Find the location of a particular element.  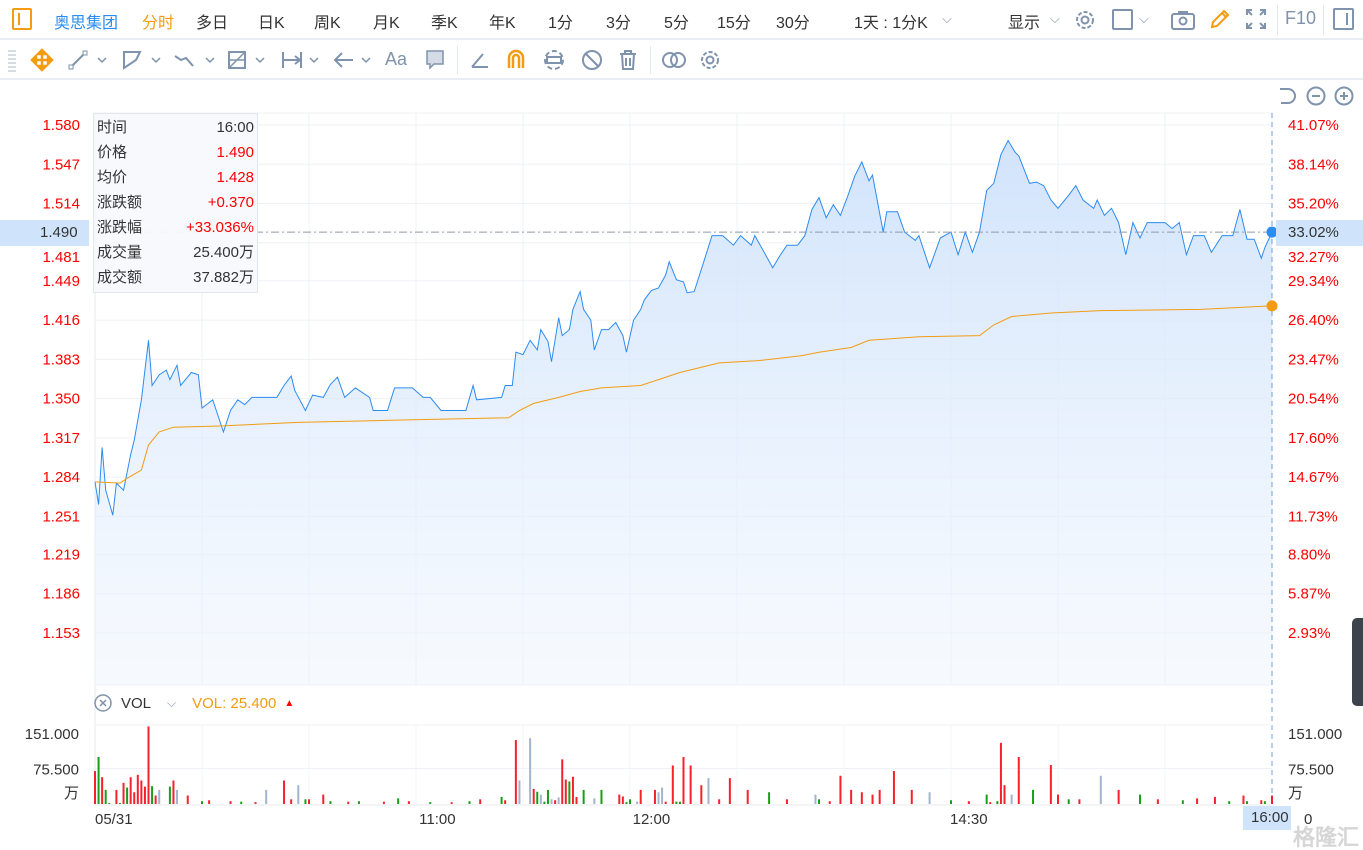

tab-4: 月K is located at coordinates (386, 23).